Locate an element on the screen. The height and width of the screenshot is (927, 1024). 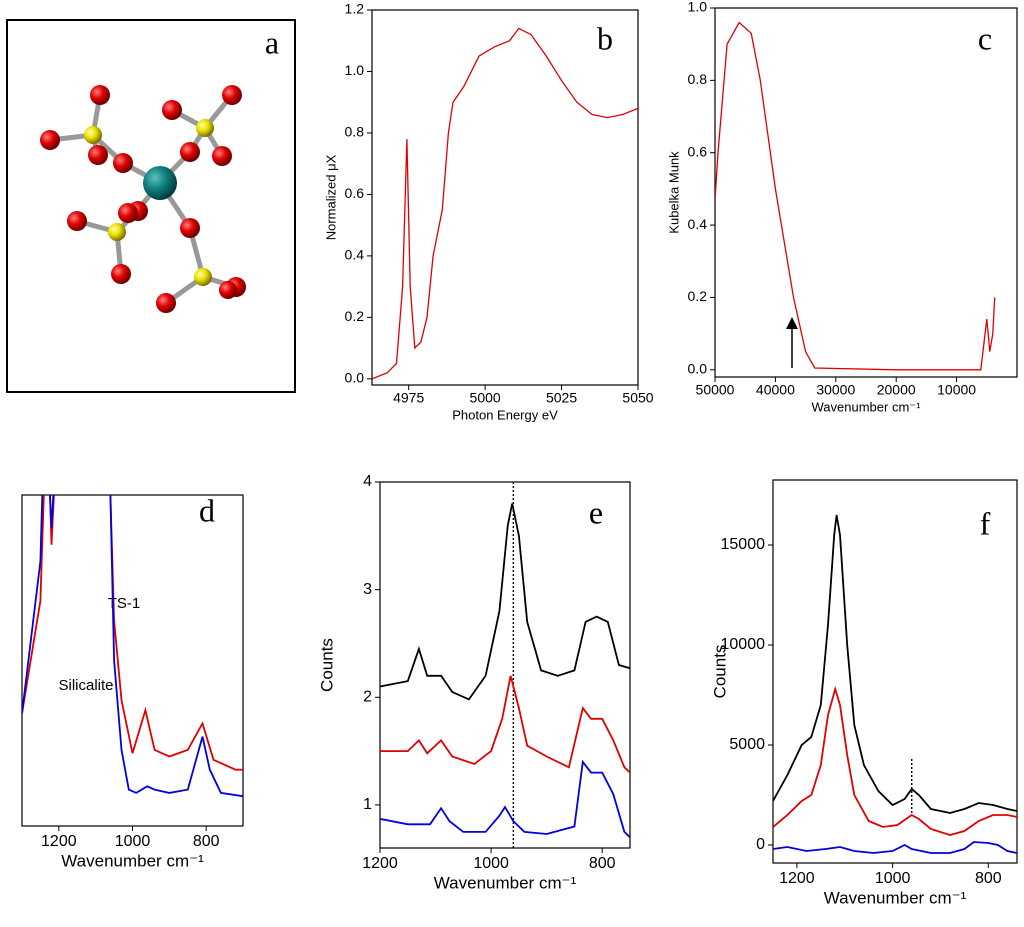
x-tick-label: 30000 is located at coordinates (835, 390).